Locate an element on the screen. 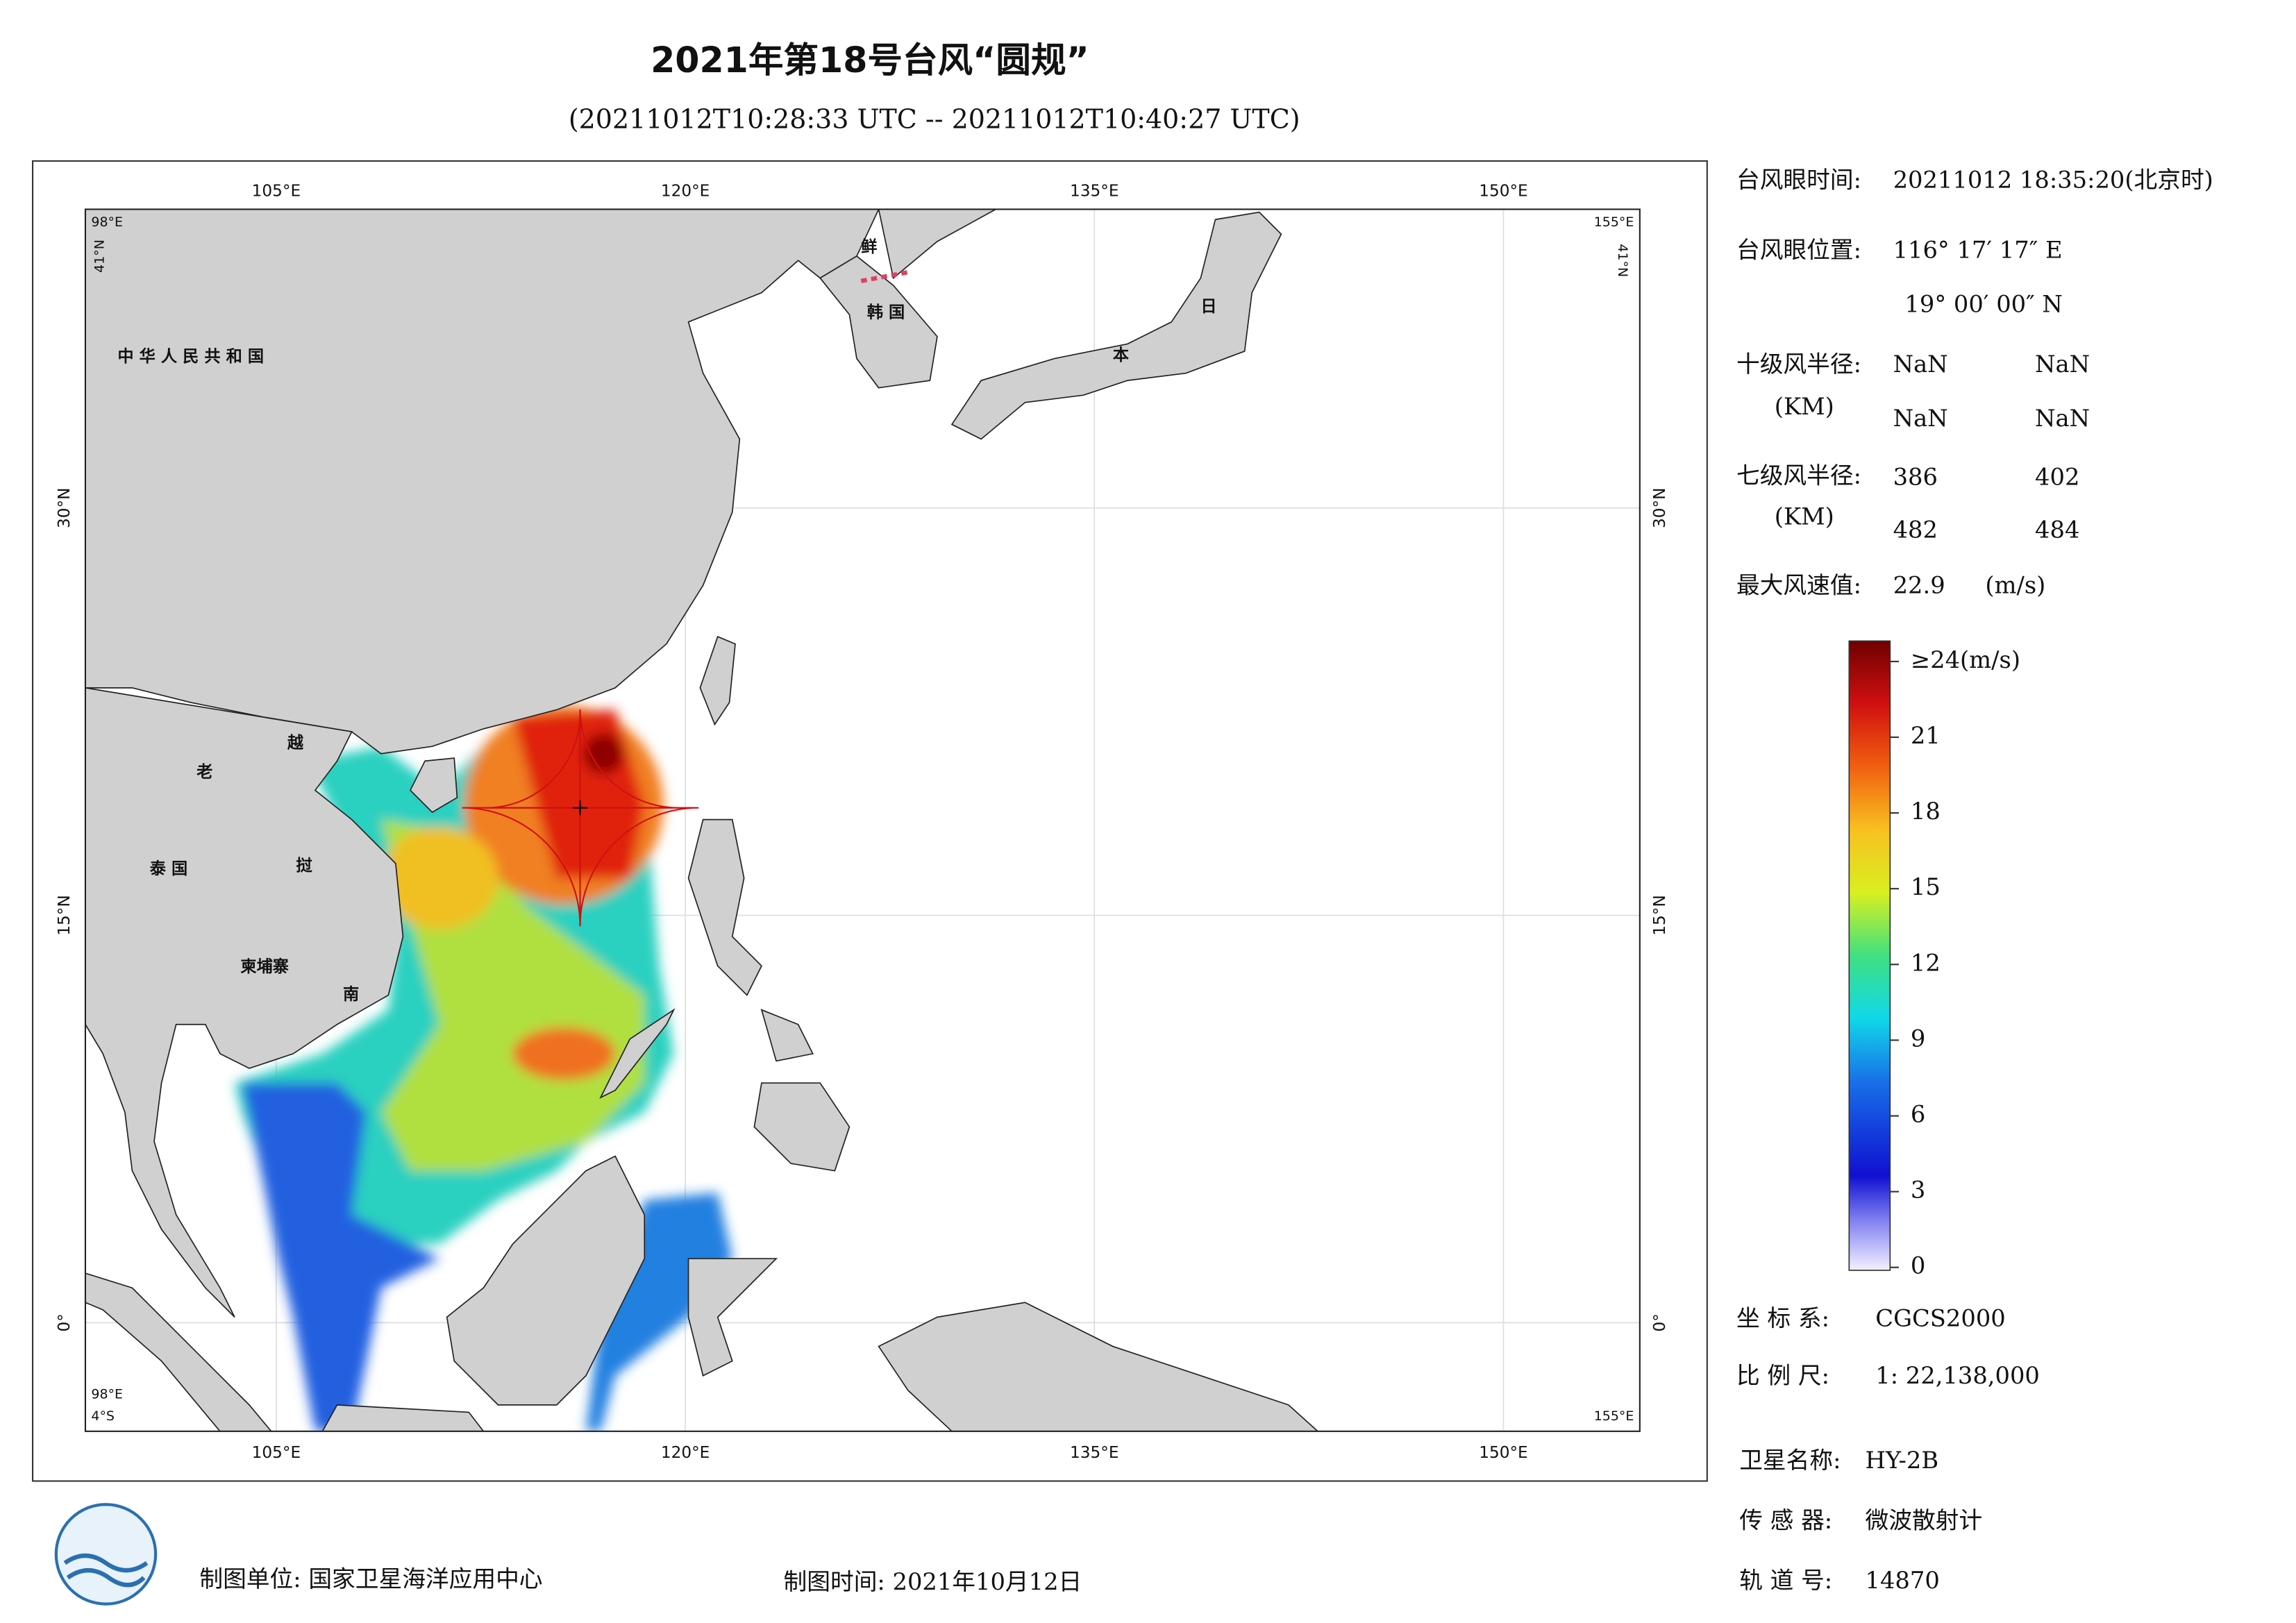 This screenshot has height=1623, width=2296. colorbar-label: 12 is located at coordinates (1926, 962).